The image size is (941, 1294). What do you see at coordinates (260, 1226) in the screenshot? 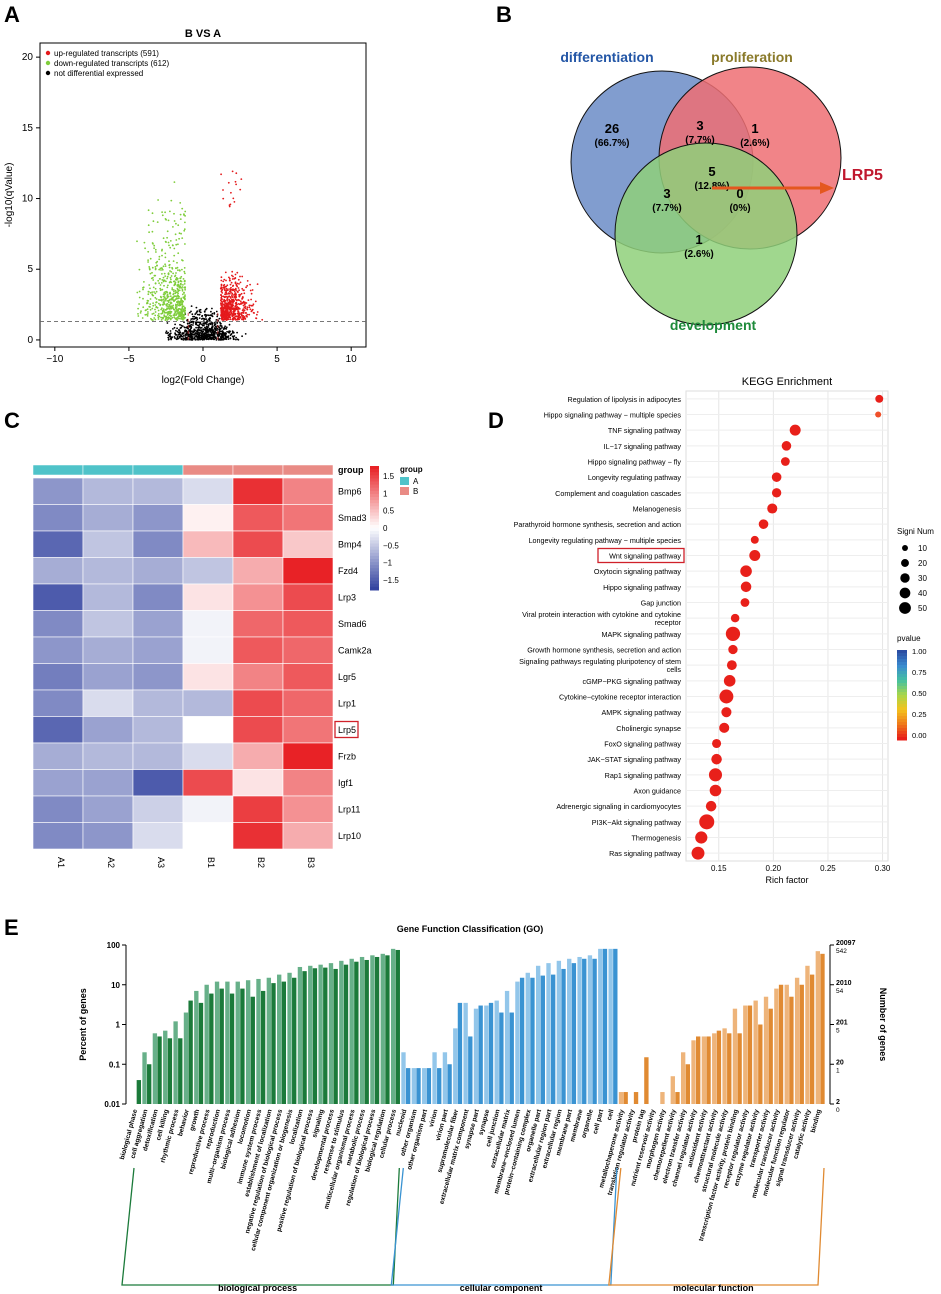
I see `go-group-bracket` at bounding box center [260, 1226].